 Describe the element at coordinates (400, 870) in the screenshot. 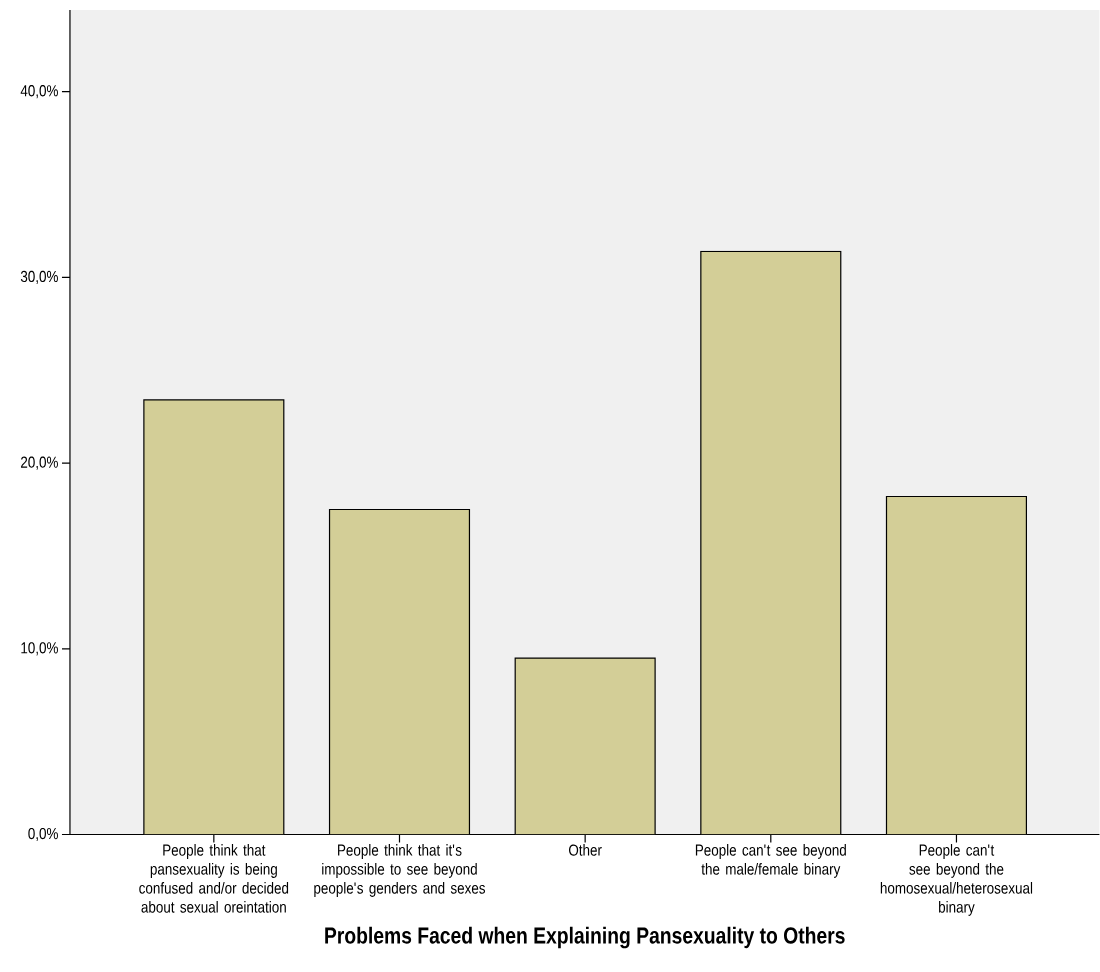

I see `x-tick-label: People think that it's impossible to see beyond people's genders and sexes` at that location.